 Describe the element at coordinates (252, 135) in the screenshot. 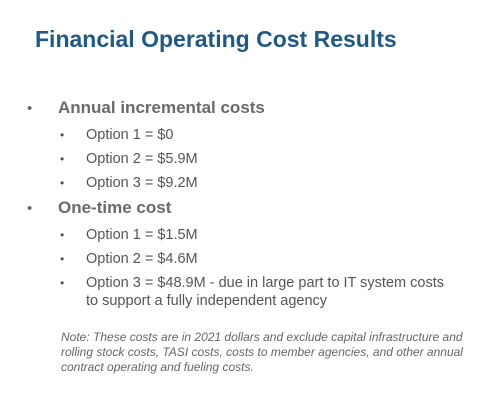

I see `list-item: • Option 1 = $0` at that location.